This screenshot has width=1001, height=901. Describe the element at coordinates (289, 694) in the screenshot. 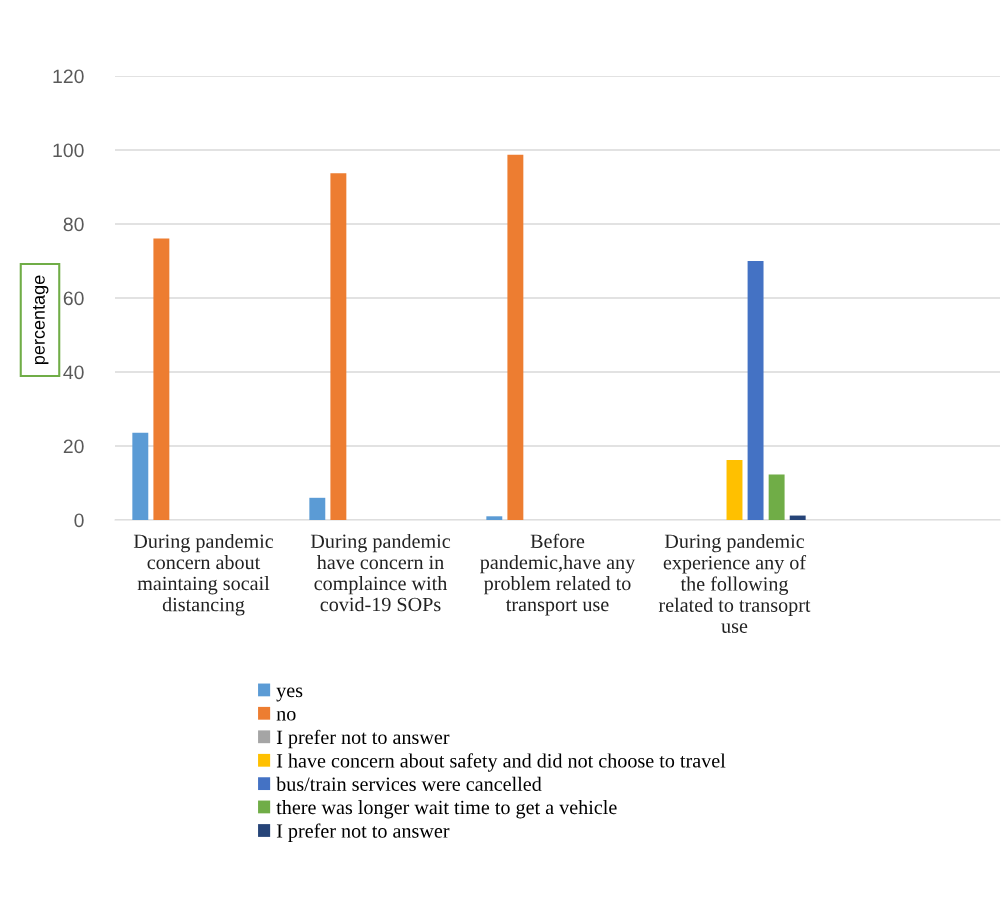

I see `legend-label: yes` at that location.